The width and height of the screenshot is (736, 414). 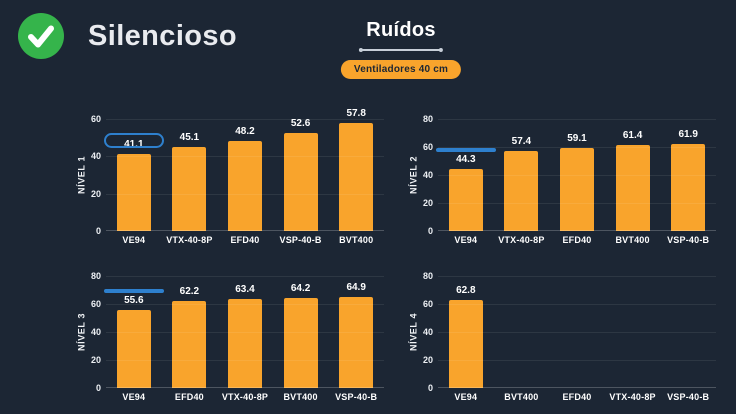 I want to click on chart-title-block: Ruídos Ventiladores 40 cm, so click(x=401, y=49).